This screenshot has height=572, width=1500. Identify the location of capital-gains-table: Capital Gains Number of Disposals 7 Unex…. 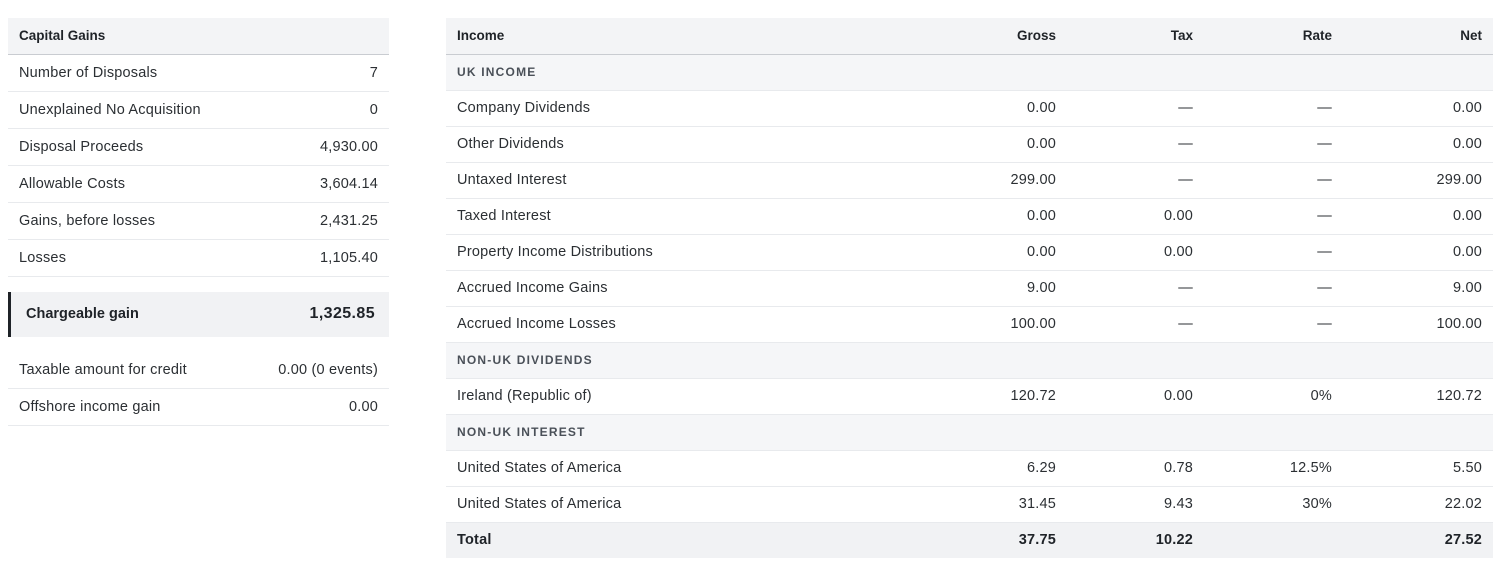
(198, 147).